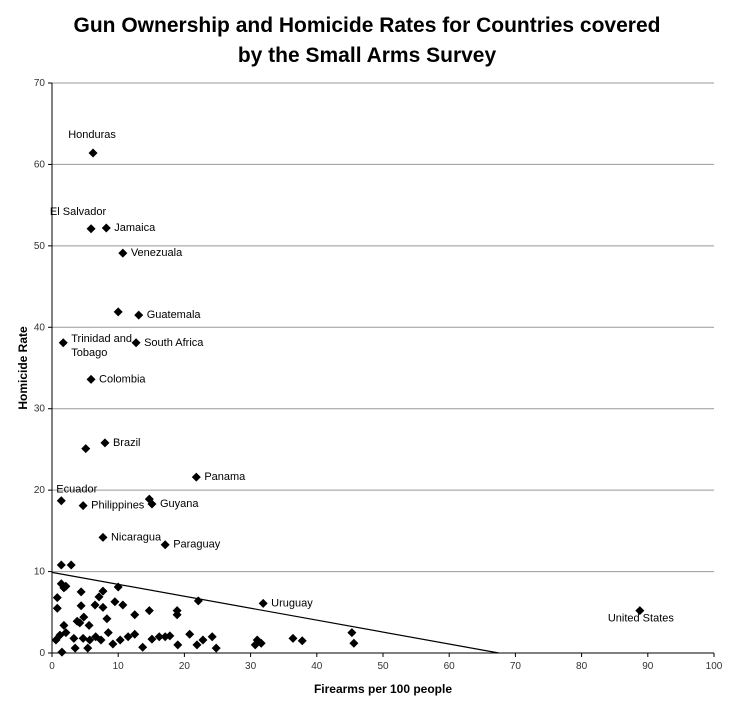 The width and height of the screenshot is (733, 705). What do you see at coordinates (516, 666) in the screenshot?
I see `x-tick-label: 70` at bounding box center [516, 666].